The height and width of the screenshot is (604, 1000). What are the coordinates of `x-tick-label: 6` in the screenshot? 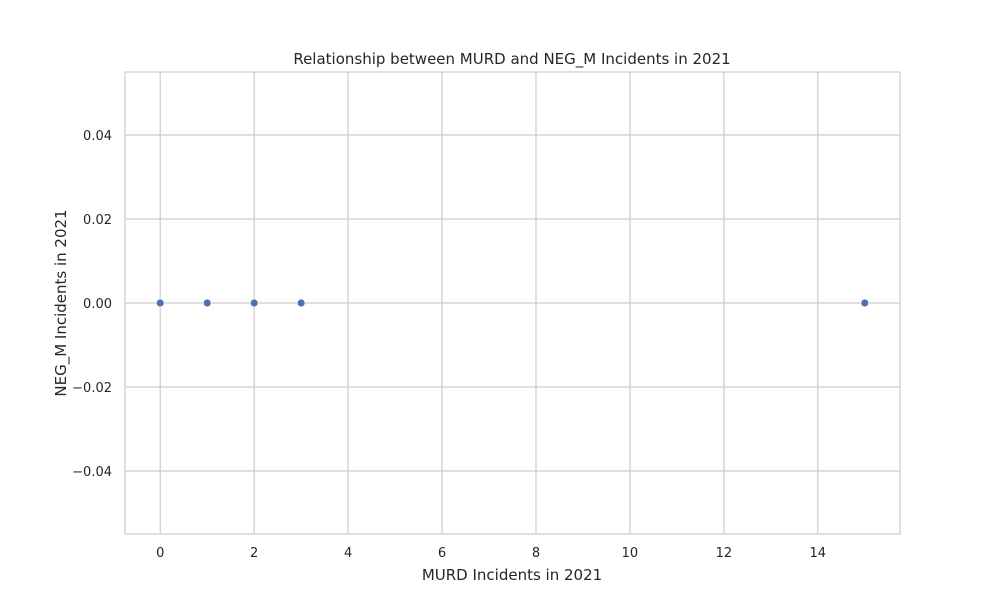 It's located at (442, 553).